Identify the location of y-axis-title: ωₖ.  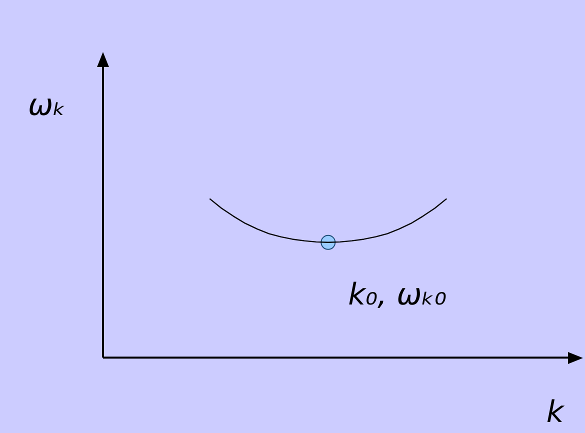
(47, 105).